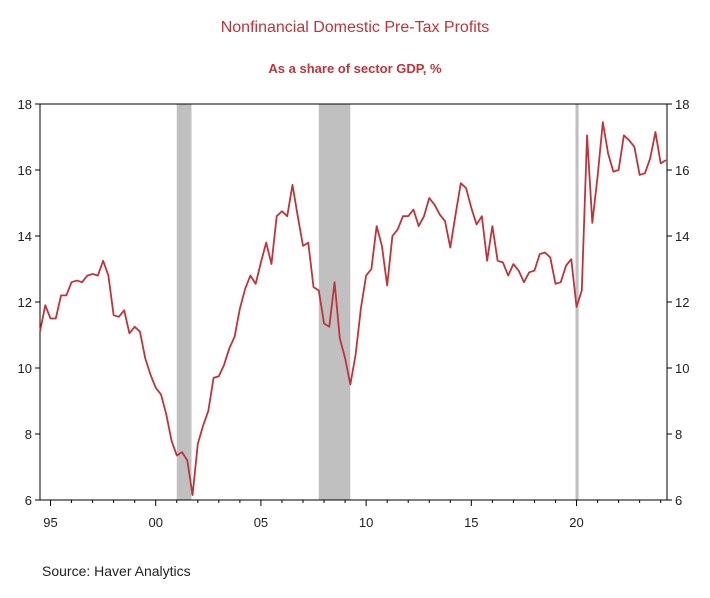  What do you see at coordinates (28, 500) in the screenshot?
I see `y-tick-label-left: 6` at bounding box center [28, 500].